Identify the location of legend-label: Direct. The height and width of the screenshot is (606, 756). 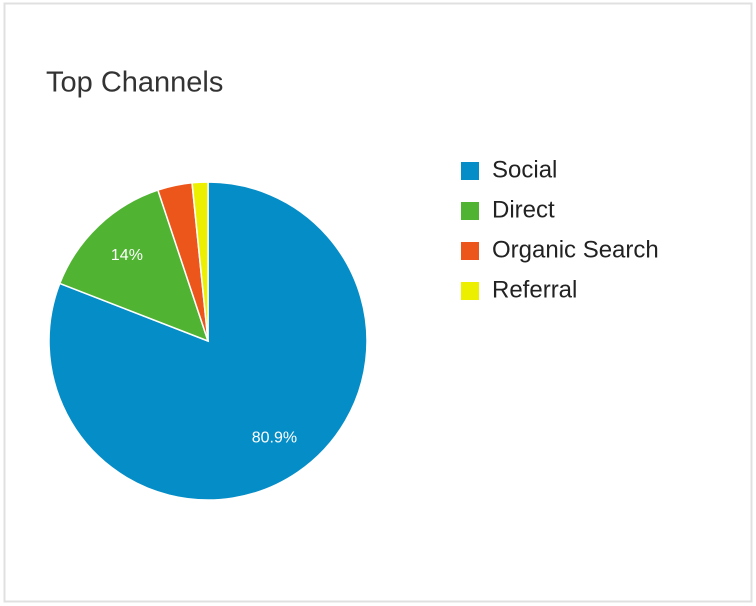
(523, 209).